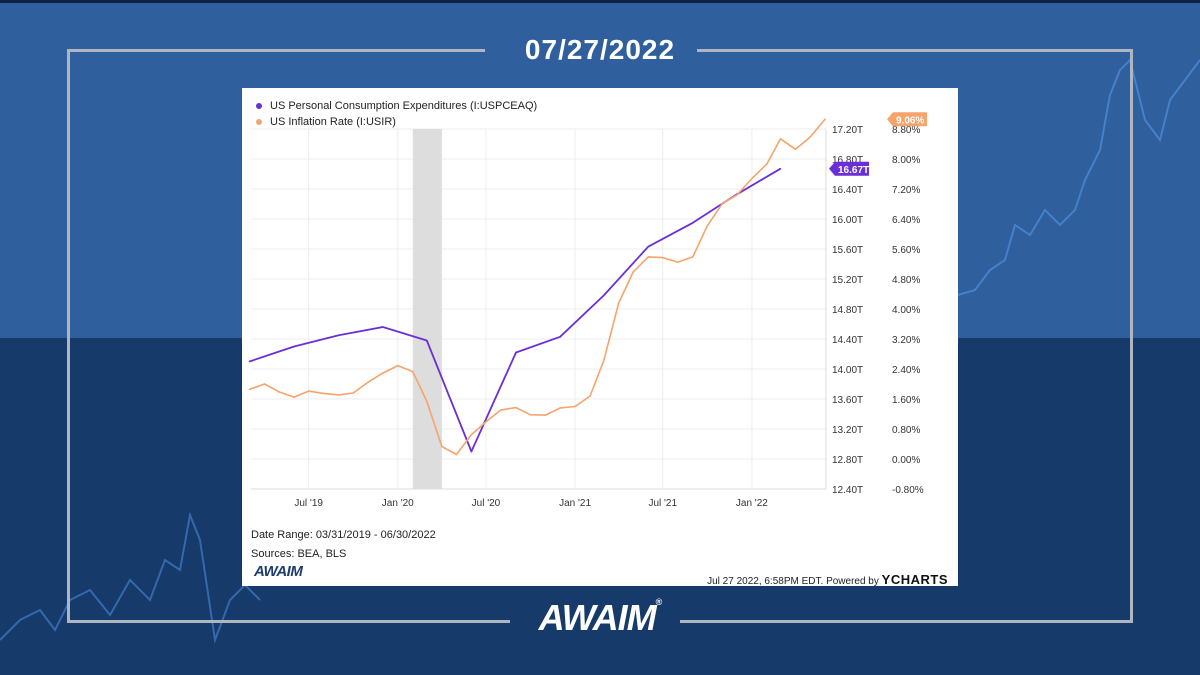  What do you see at coordinates (906, 400) in the screenshot?
I see `right-axis-tick-label: 1.60%` at bounding box center [906, 400].